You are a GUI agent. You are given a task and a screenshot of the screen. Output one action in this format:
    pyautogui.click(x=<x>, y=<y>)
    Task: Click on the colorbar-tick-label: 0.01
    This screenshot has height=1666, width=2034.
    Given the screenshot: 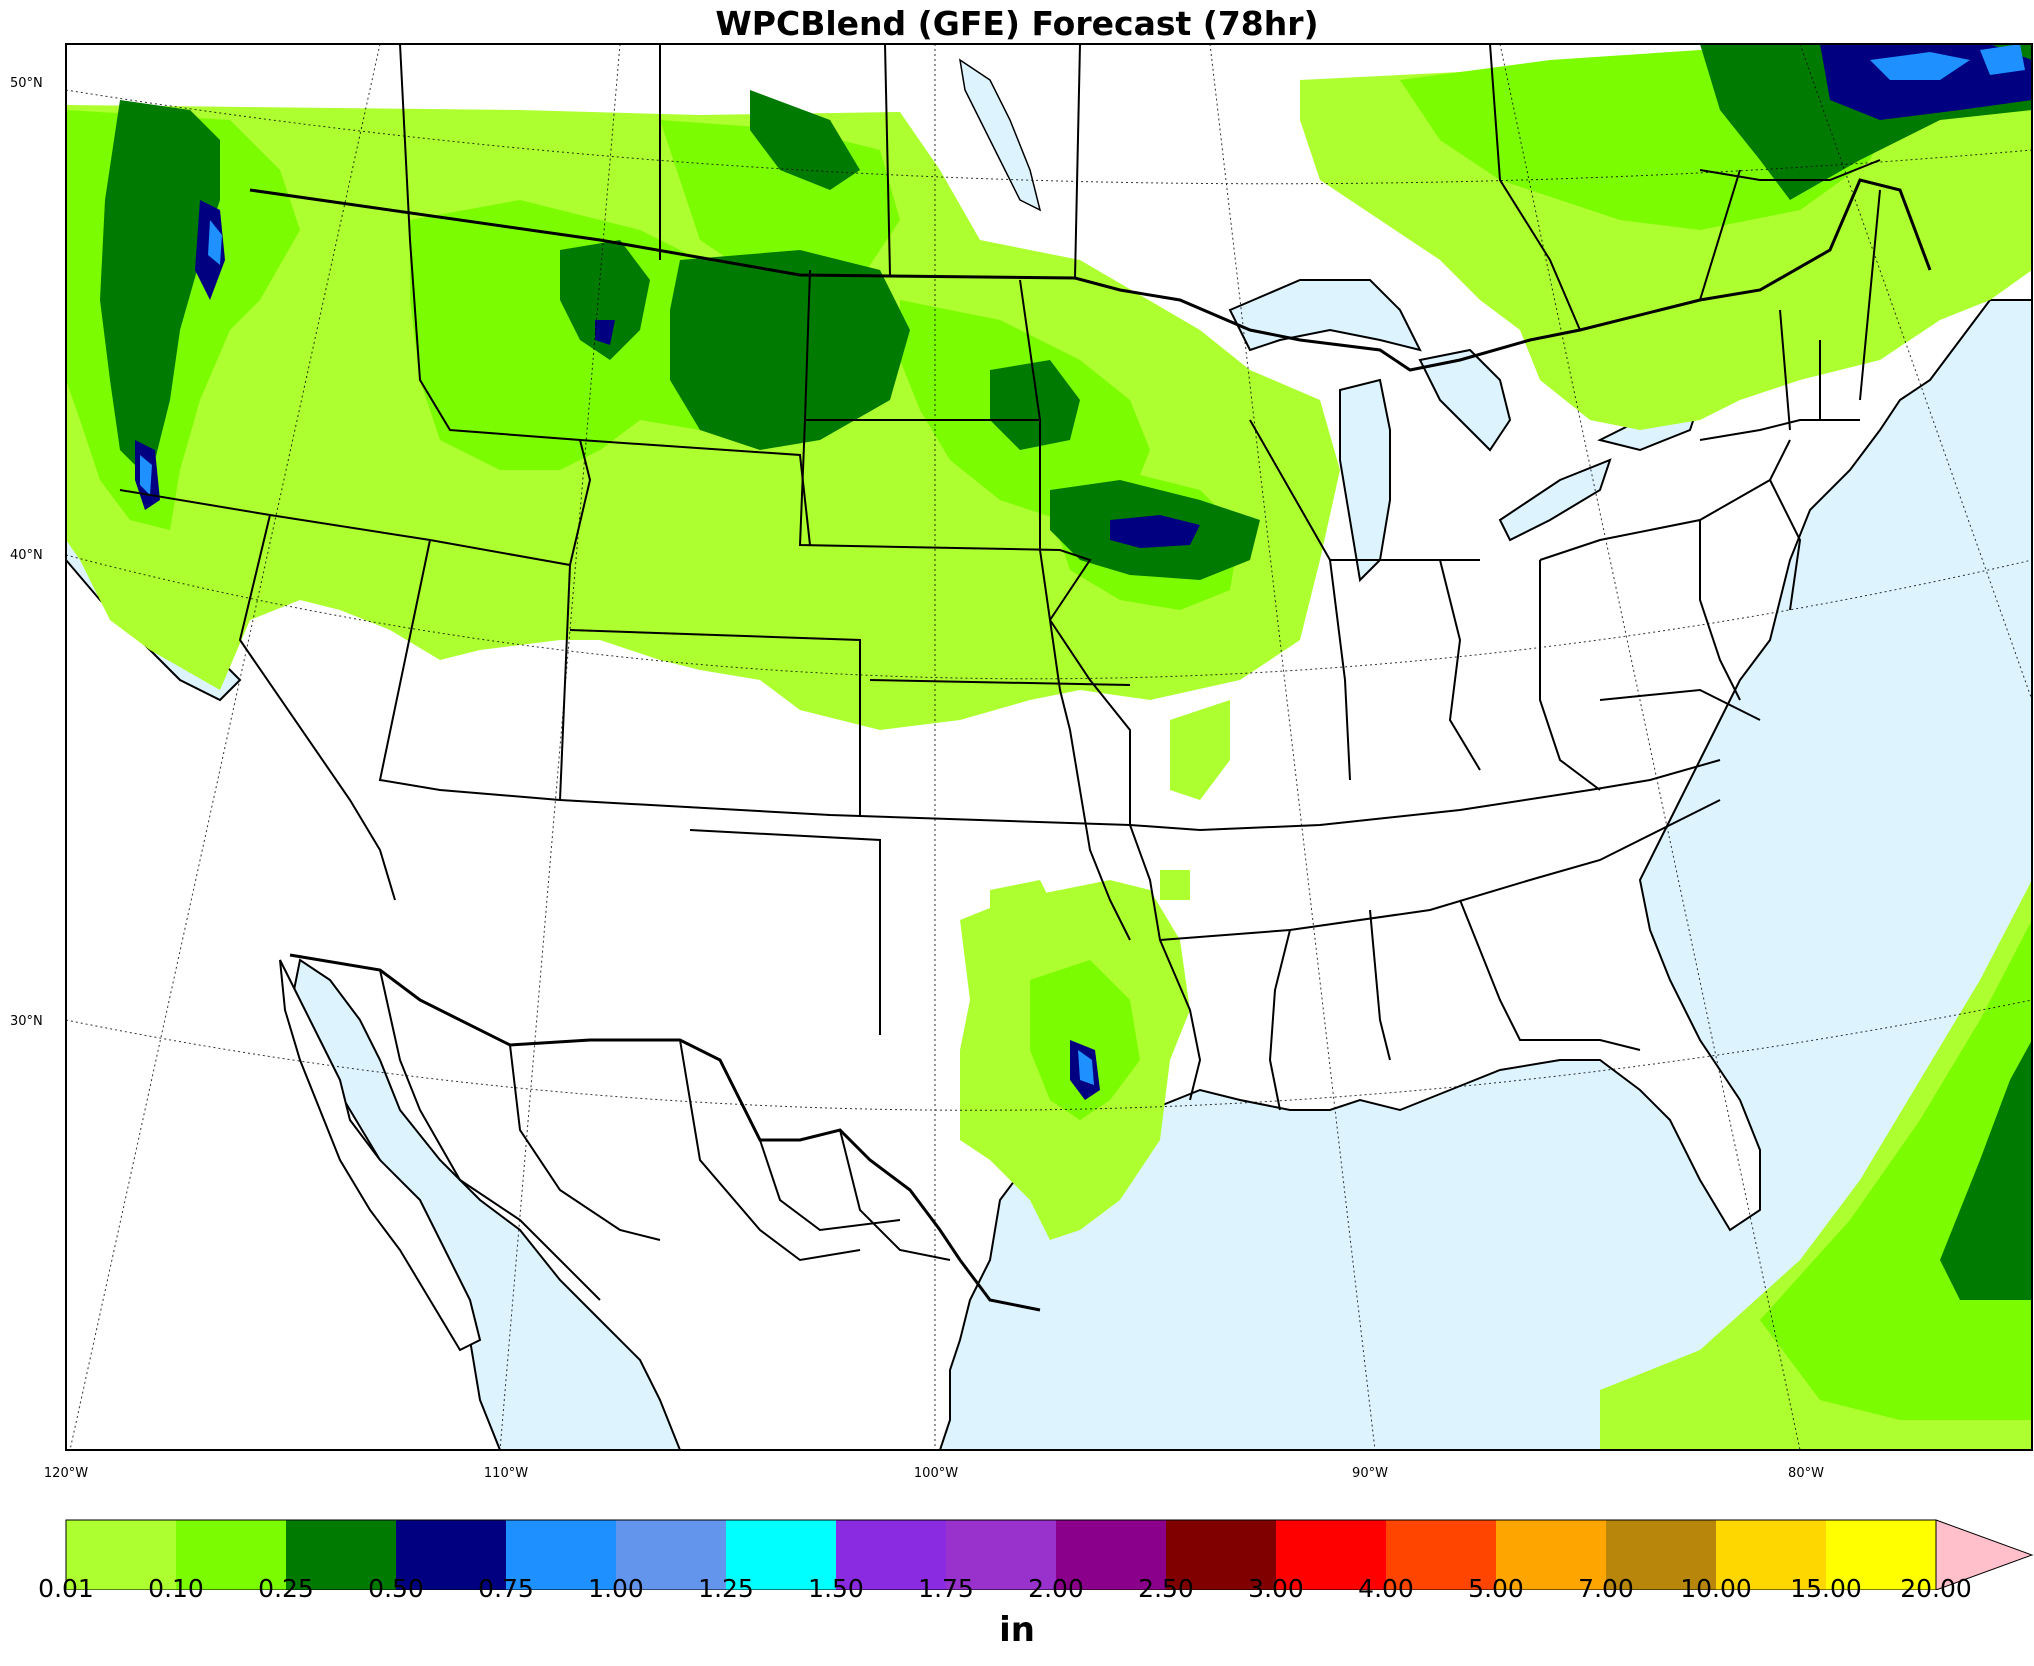 What is the action you would take?
    pyautogui.click(x=66, y=1588)
    